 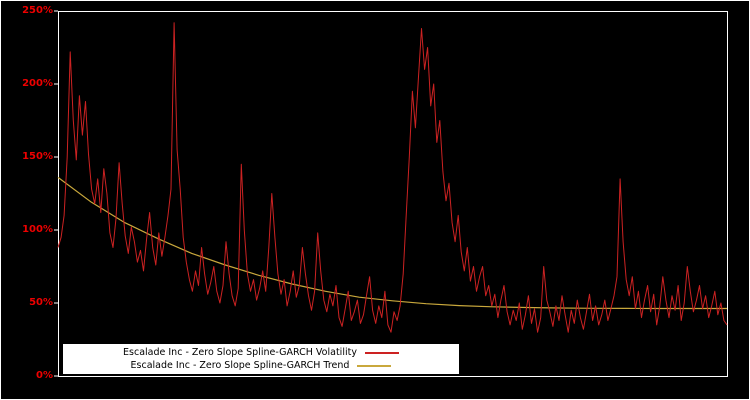 What do you see at coordinates (37, 229) in the screenshot?
I see `y-tick-label-2: 100%` at bounding box center [37, 229].